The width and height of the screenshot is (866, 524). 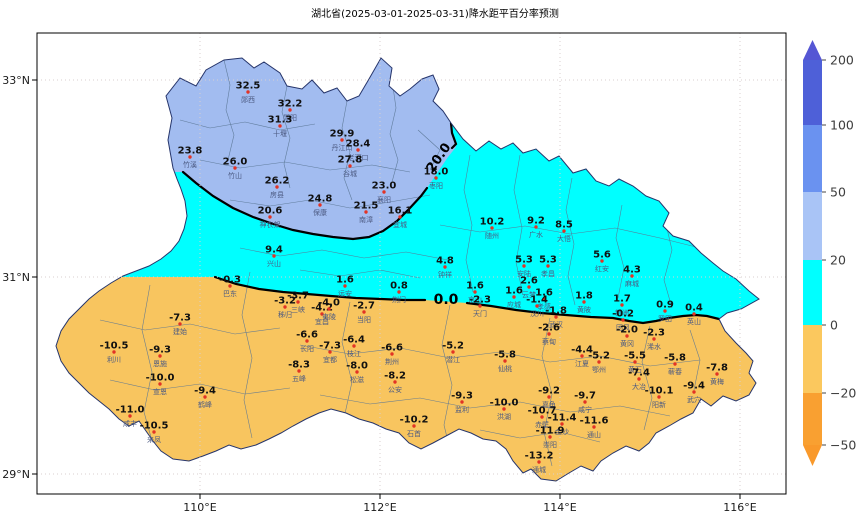 What do you see at coordinates (329, 303) in the screenshot?
I see `station-value: -4.0` at bounding box center [329, 303].